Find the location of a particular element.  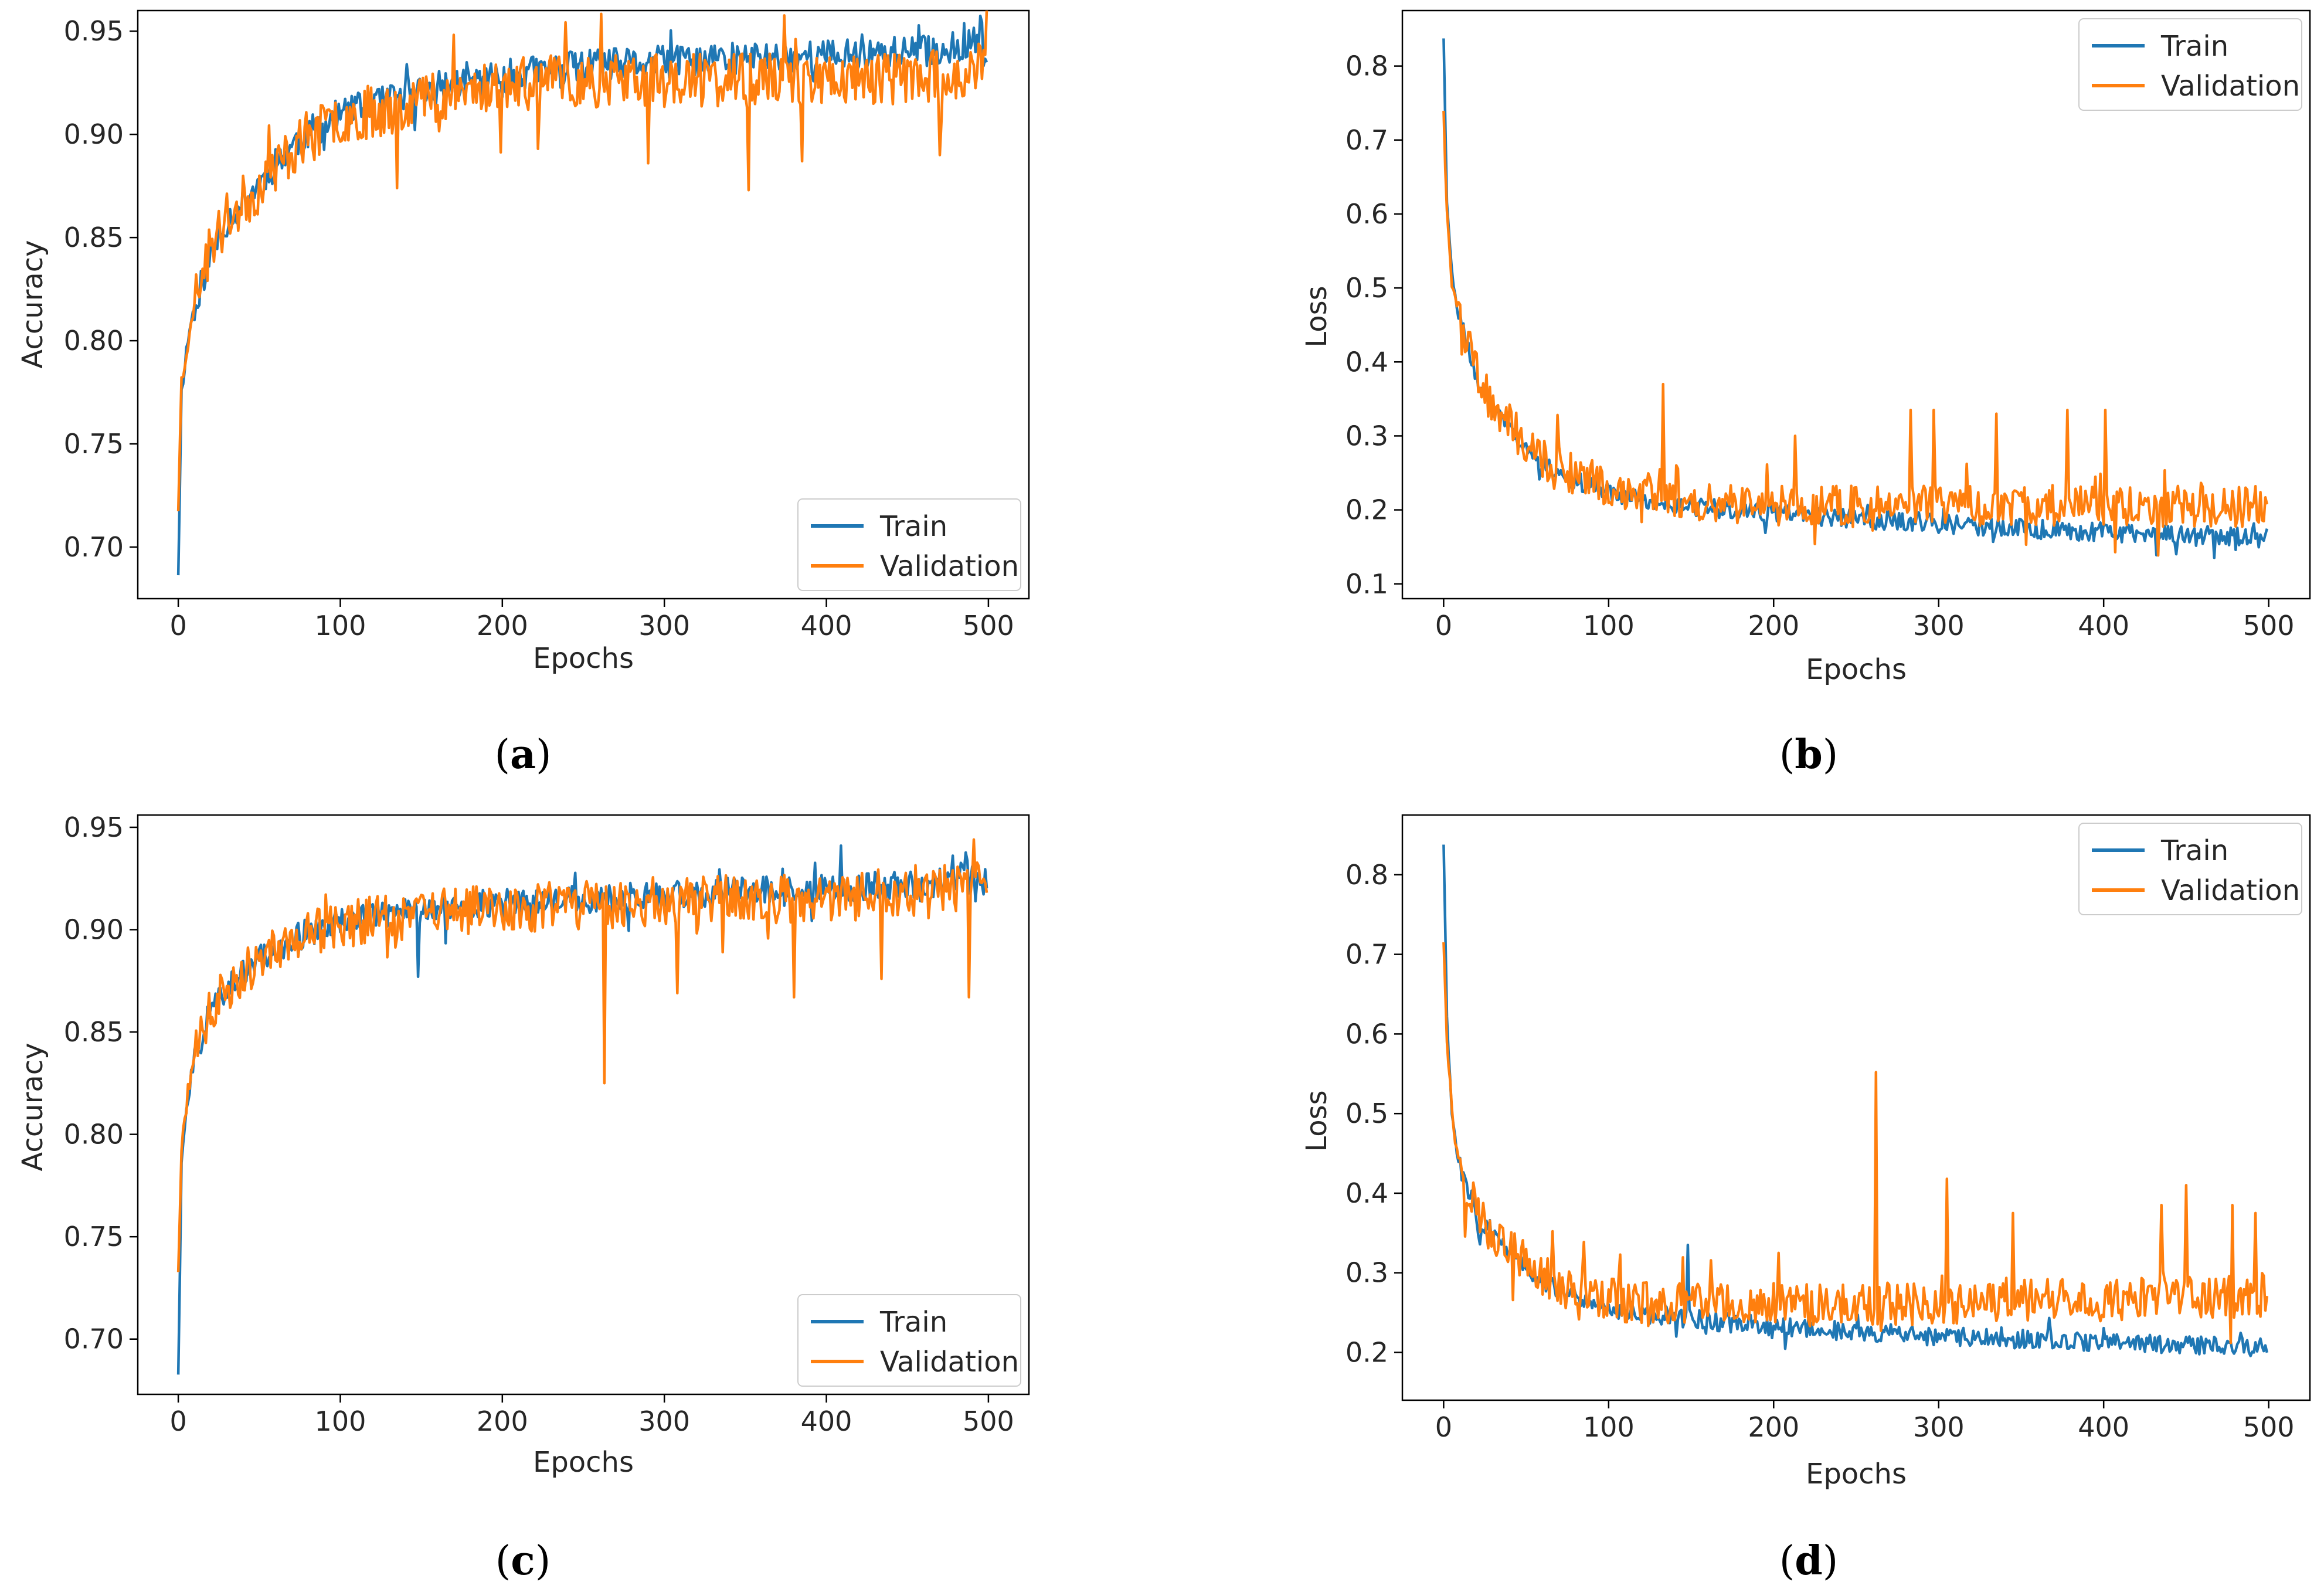

y-tick-label-b-0: 0.1 is located at coordinates (1367, 584).